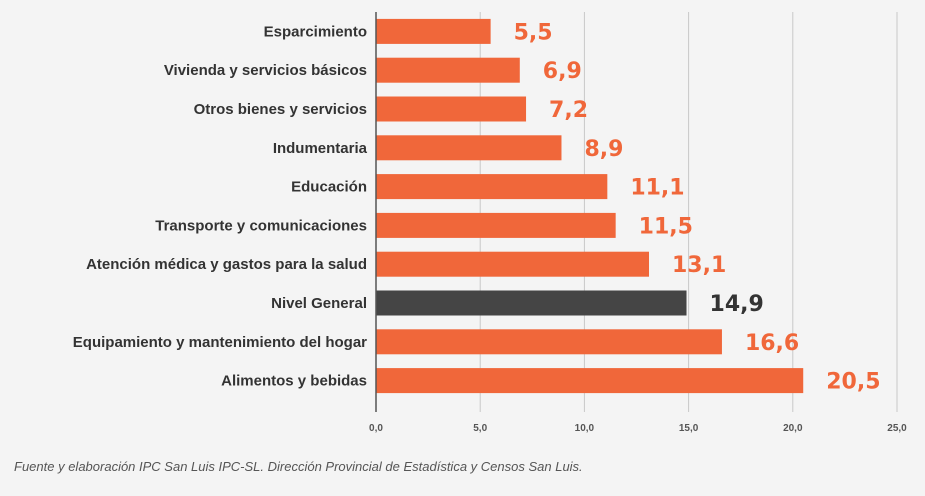 The width and height of the screenshot is (925, 496). What do you see at coordinates (699, 265) in the screenshot?
I see `value-label: 13,1` at bounding box center [699, 265].